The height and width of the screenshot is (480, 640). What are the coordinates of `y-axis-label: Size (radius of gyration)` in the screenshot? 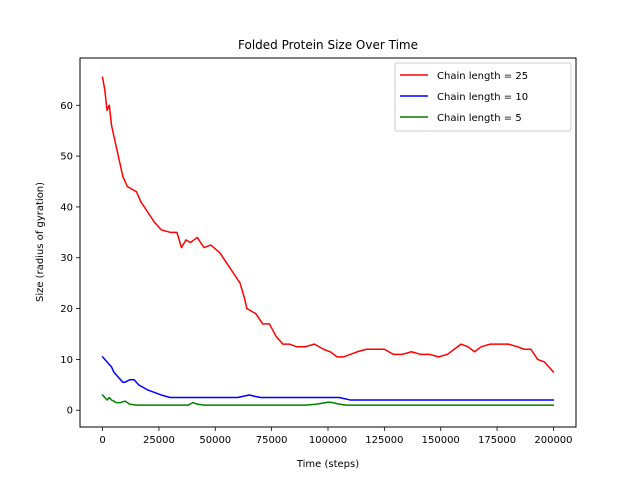 It's located at (40, 242).